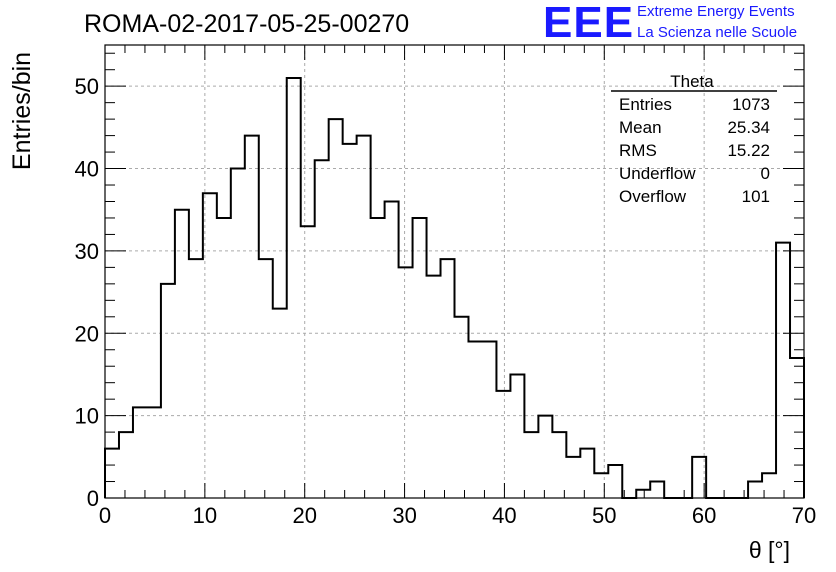 This screenshot has height=572, width=836. I want to click on stats-row-value: 25.34, so click(748, 127).